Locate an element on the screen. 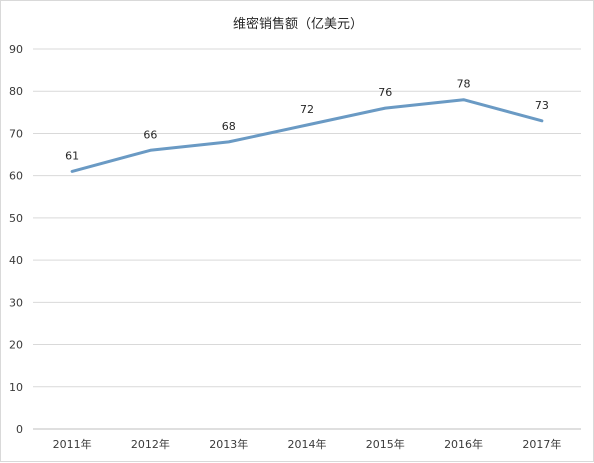  y-tick-label-0: 0 is located at coordinates (19, 429).